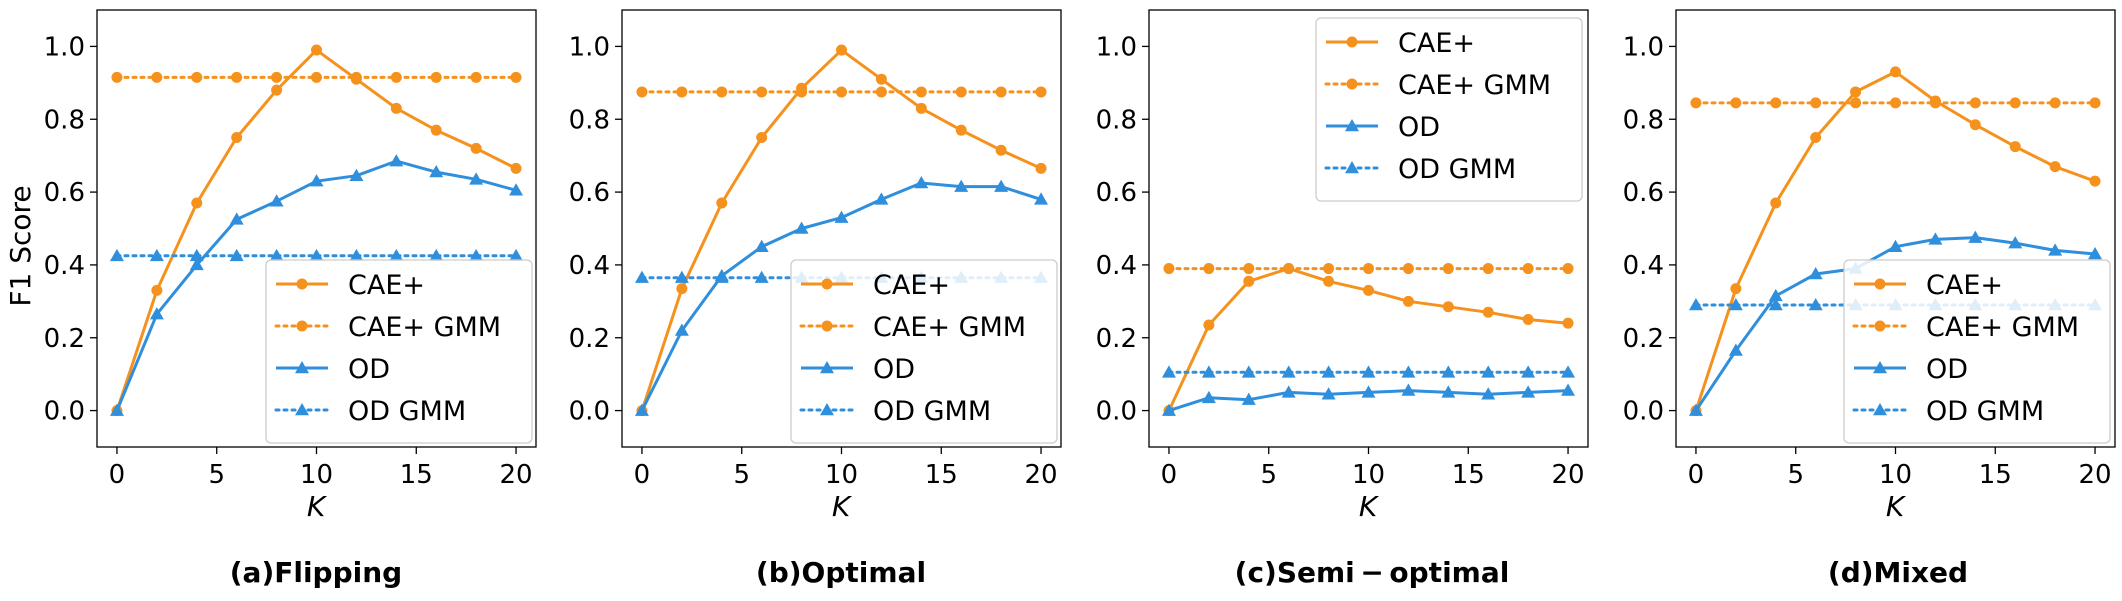  Describe the element at coordinates (941, 475) in the screenshot. I see `x-tick-label: 15` at that location.